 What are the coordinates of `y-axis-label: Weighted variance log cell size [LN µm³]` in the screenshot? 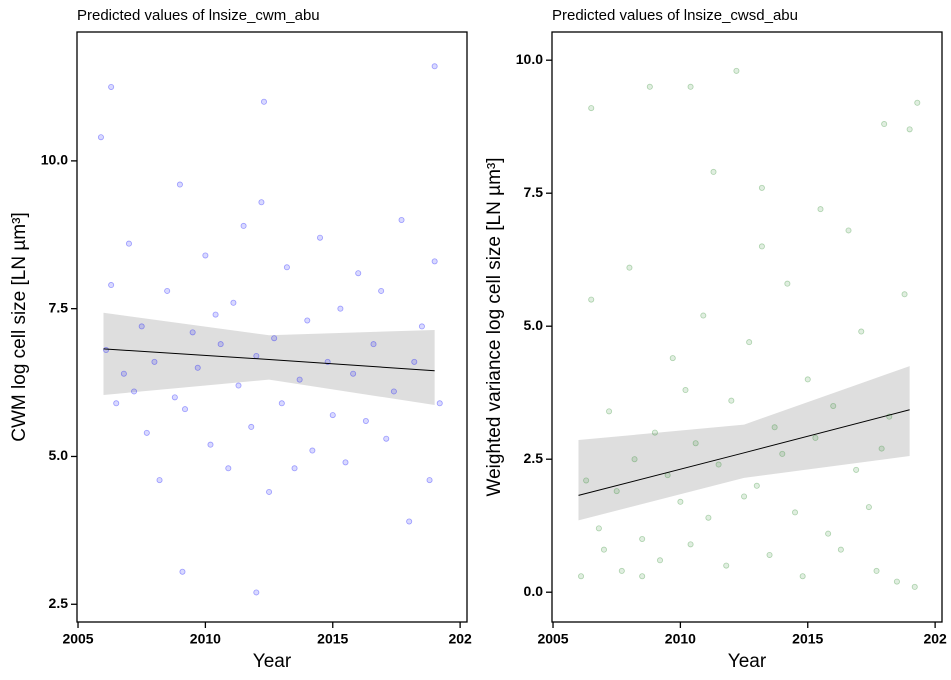 It's located at (494, 326).